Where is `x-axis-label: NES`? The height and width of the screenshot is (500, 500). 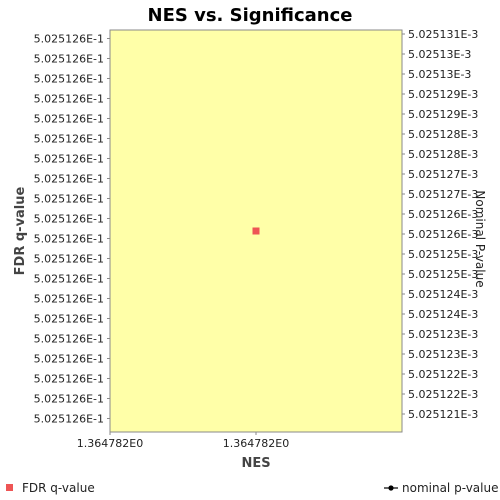
x-axis-label: NES is located at coordinates (255, 463).